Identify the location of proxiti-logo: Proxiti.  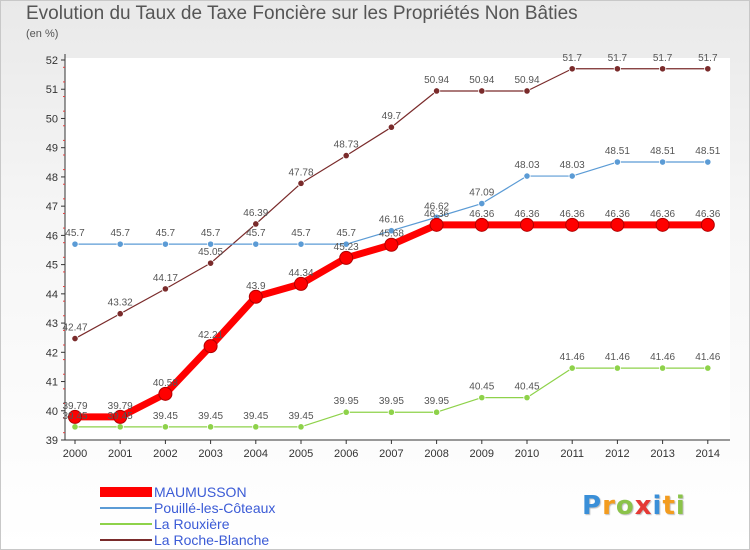
(634, 506).